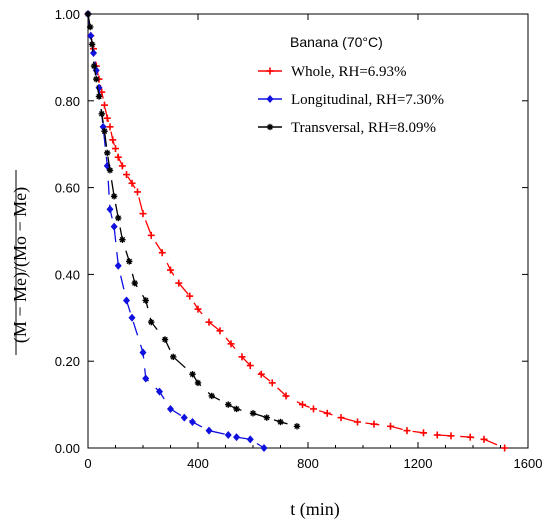  I want to click on legend-label: Longitudinal, RH=7.30%, so click(367, 100).